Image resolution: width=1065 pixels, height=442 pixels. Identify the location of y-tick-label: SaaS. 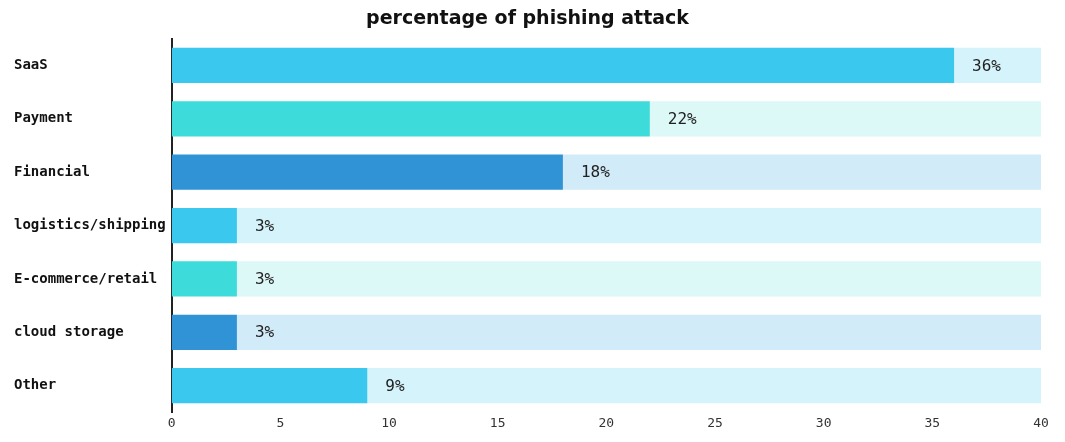
(31, 64).